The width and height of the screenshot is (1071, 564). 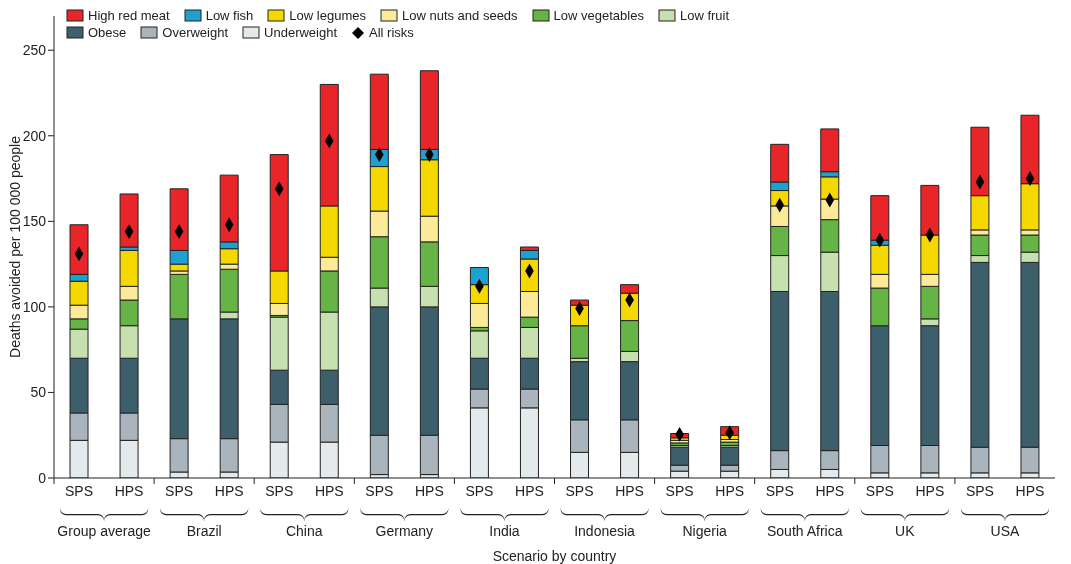 What do you see at coordinates (301, 32) in the screenshot?
I see `legend-label: Underweight` at bounding box center [301, 32].